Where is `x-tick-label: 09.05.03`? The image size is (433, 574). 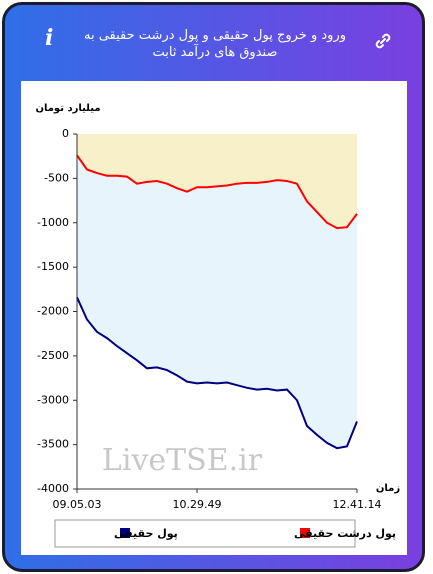 x-tick-label: 09.05.03 is located at coordinates (77, 504).